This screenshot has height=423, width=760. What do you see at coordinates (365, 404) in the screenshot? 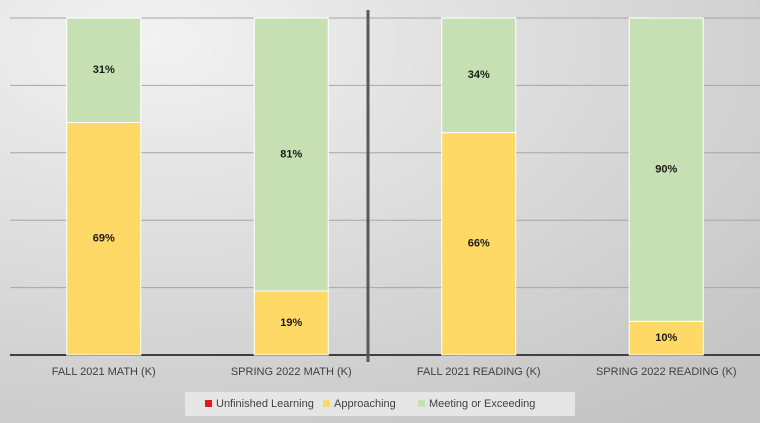
I see `legend-label: Approaching` at bounding box center [365, 404].